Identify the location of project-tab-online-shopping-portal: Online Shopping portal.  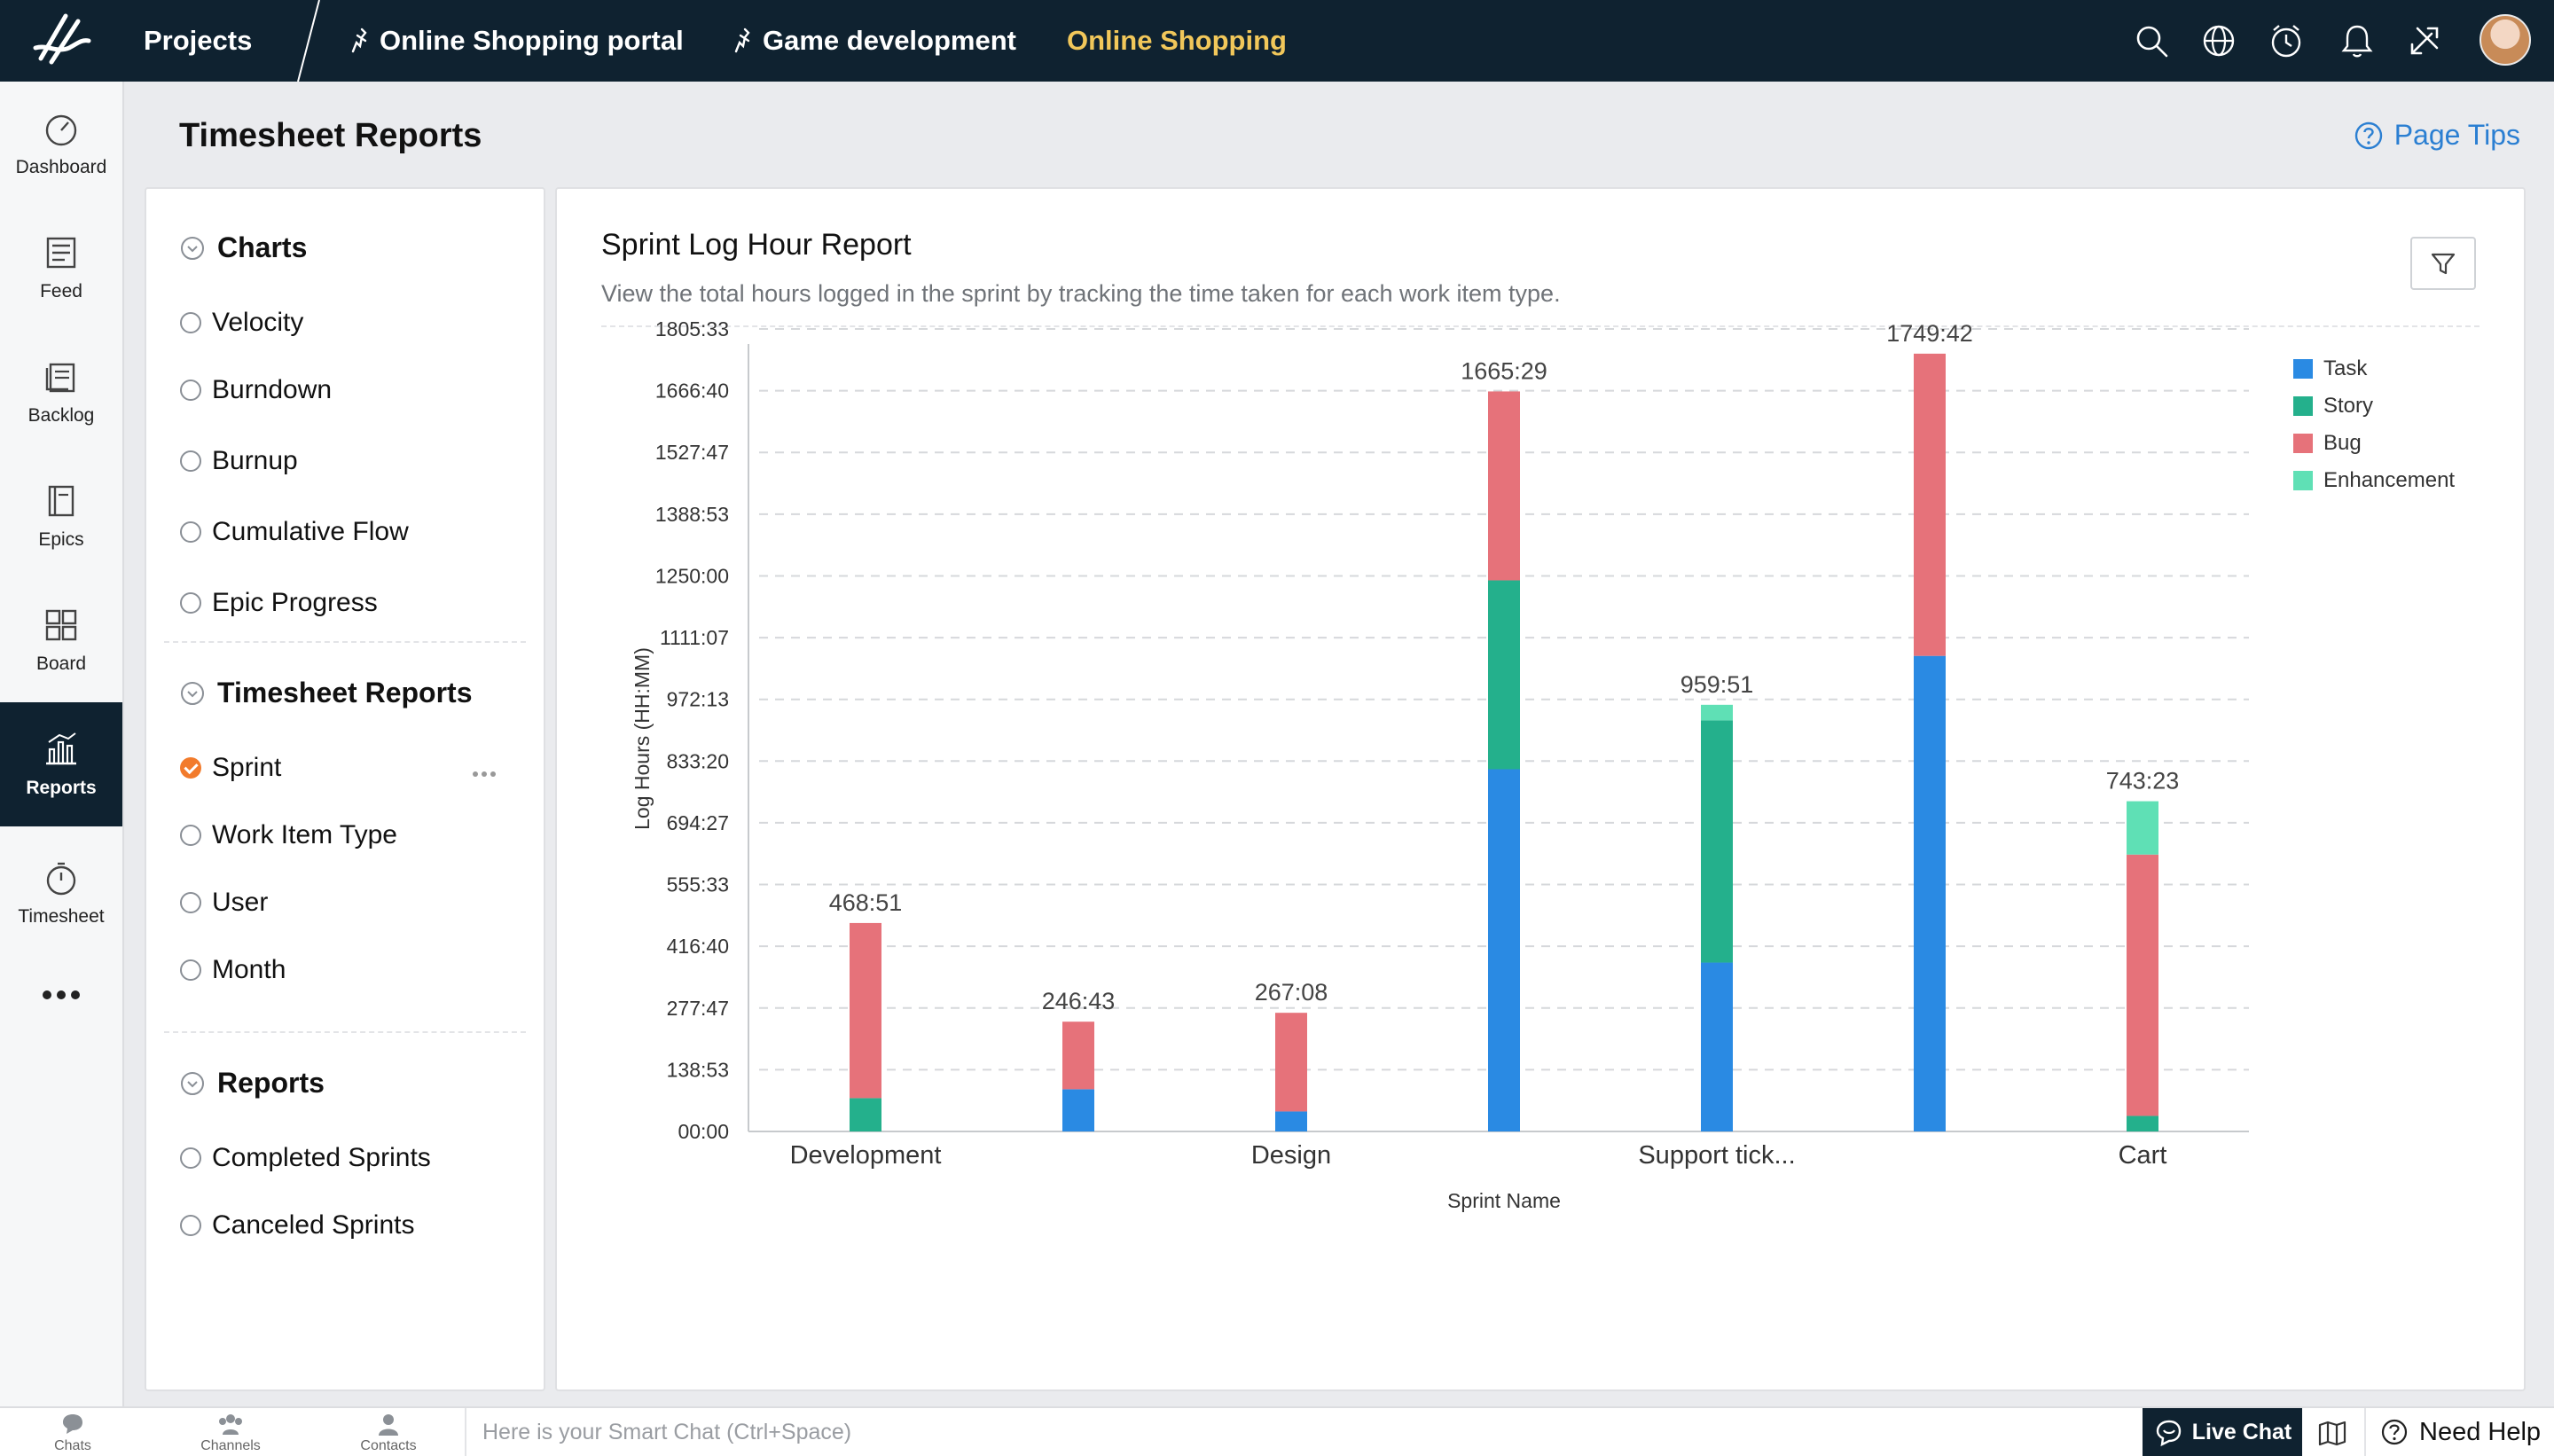
(516, 41).